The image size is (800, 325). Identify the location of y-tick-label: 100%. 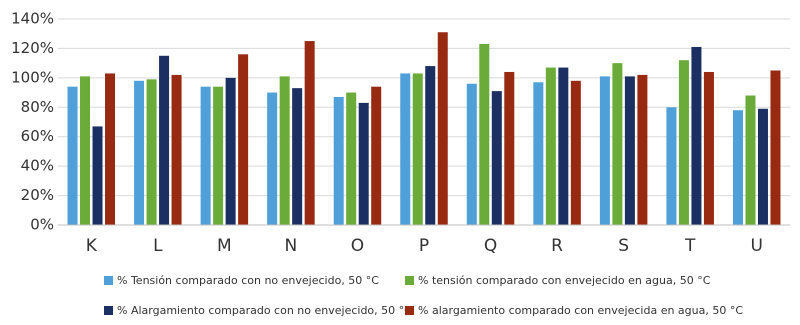
(32, 77).